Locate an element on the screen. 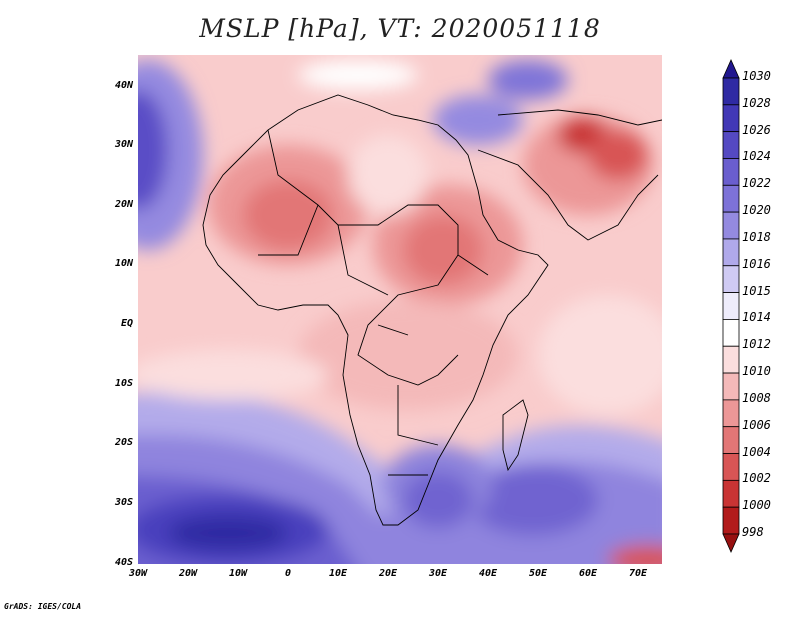 This screenshot has width=800, height=618. lon-label-20e: 20E is located at coordinates (388, 573).